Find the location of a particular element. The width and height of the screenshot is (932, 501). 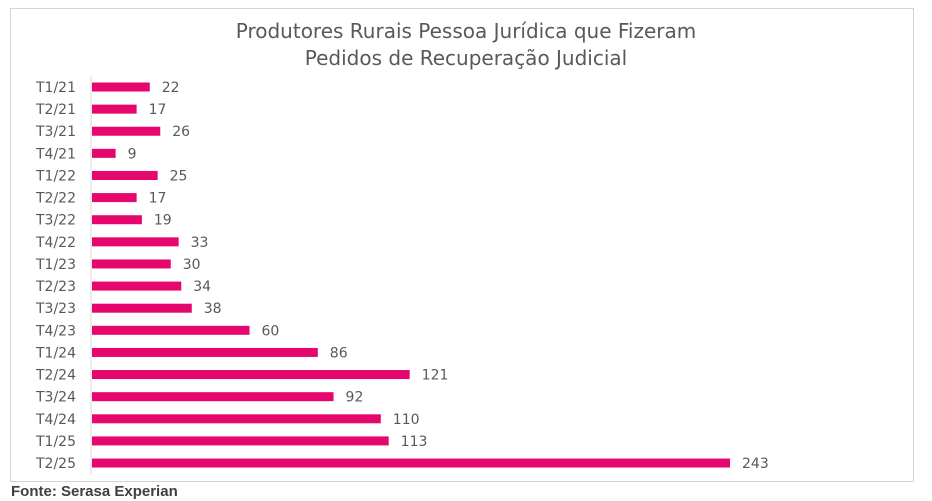

data-label: 38 is located at coordinates (213, 309).